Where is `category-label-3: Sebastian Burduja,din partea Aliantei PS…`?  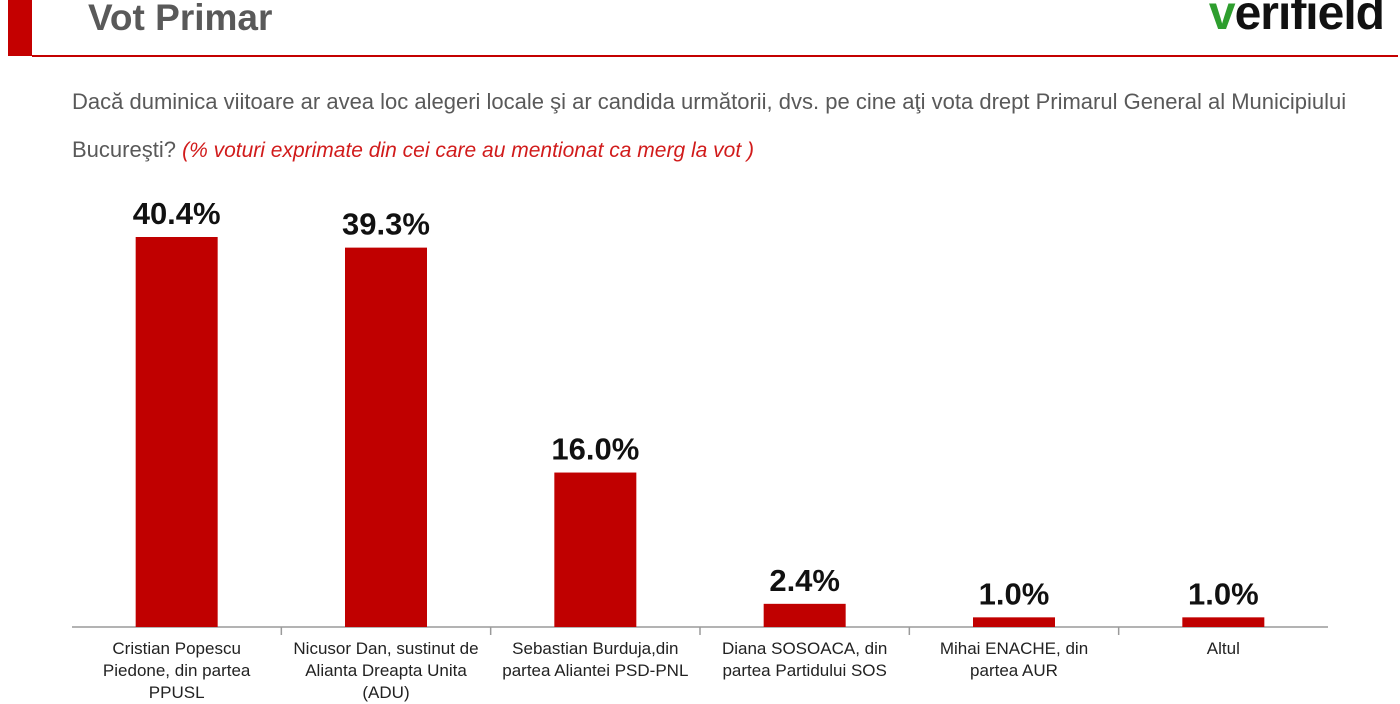 category-label-3: Sebastian Burduja,din partea Aliantei PS… is located at coordinates (595, 659).